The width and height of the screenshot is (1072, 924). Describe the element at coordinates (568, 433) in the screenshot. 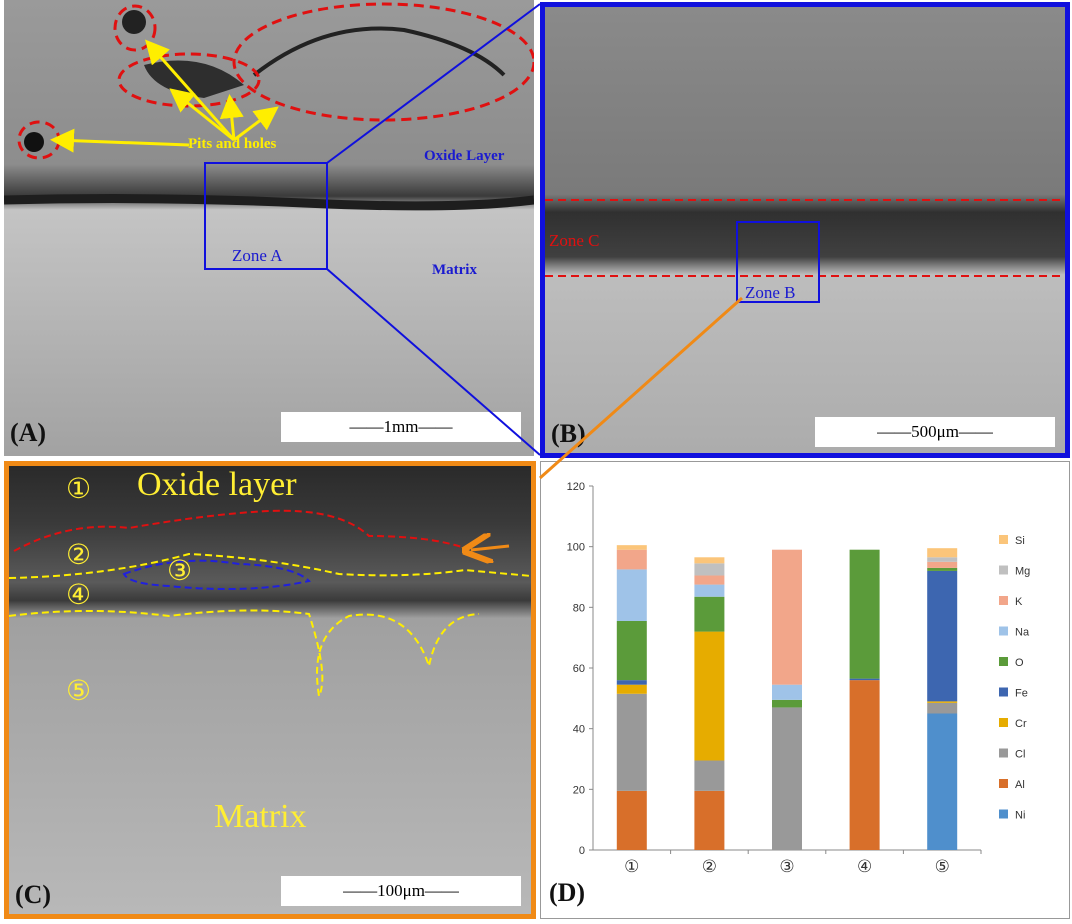

I see `panel-b-label: (B)` at that location.